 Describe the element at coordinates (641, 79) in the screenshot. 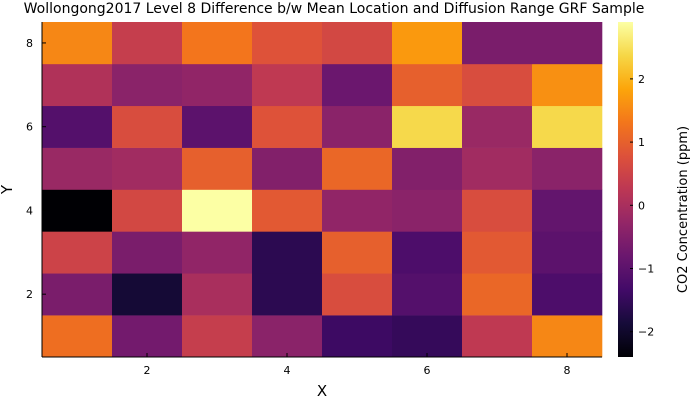

I see `colorbar-tick-label: 2` at that location.